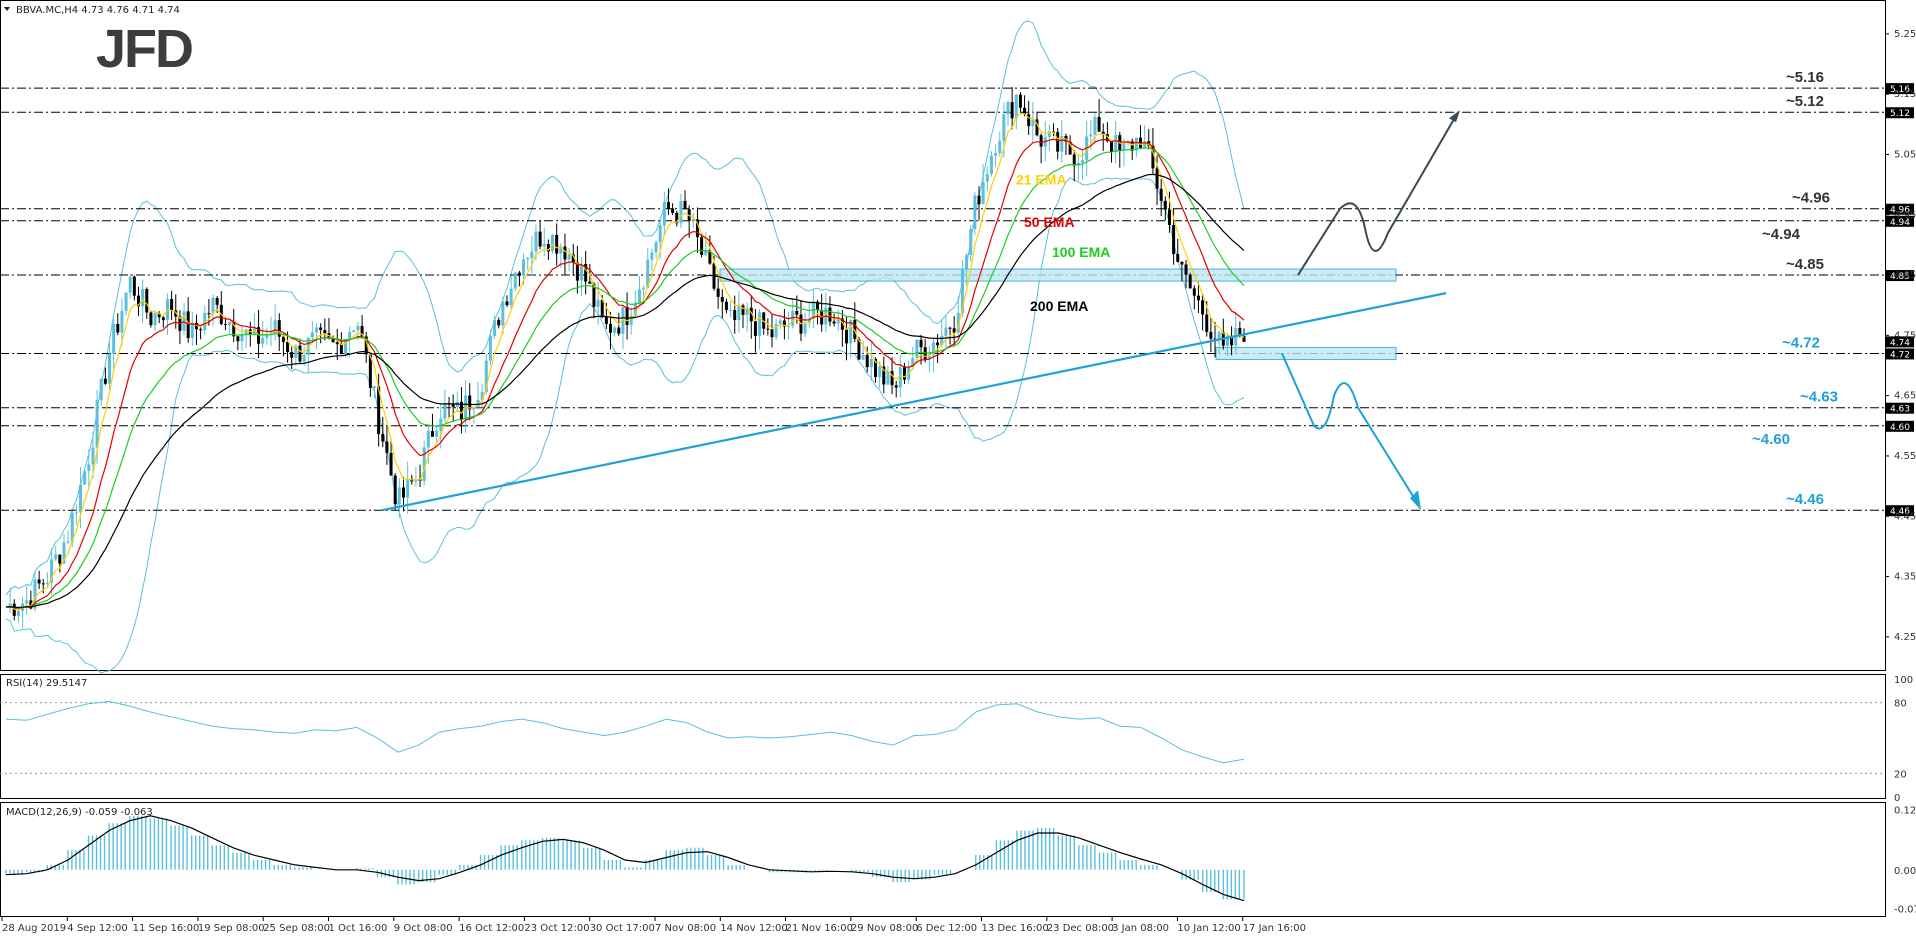 Image resolution: width=1916 pixels, height=936 pixels. What do you see at coordinates (34, 928) in the screenshot?
I see `time-tick-label: 28 Aug 2019` at bounding box center [34, 928].